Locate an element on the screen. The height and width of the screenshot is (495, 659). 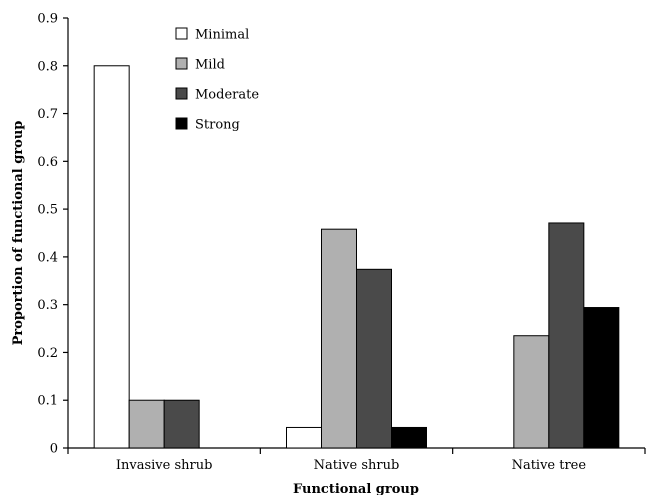
y-tick-label: 0.5 is located at coordinates (47, 210).